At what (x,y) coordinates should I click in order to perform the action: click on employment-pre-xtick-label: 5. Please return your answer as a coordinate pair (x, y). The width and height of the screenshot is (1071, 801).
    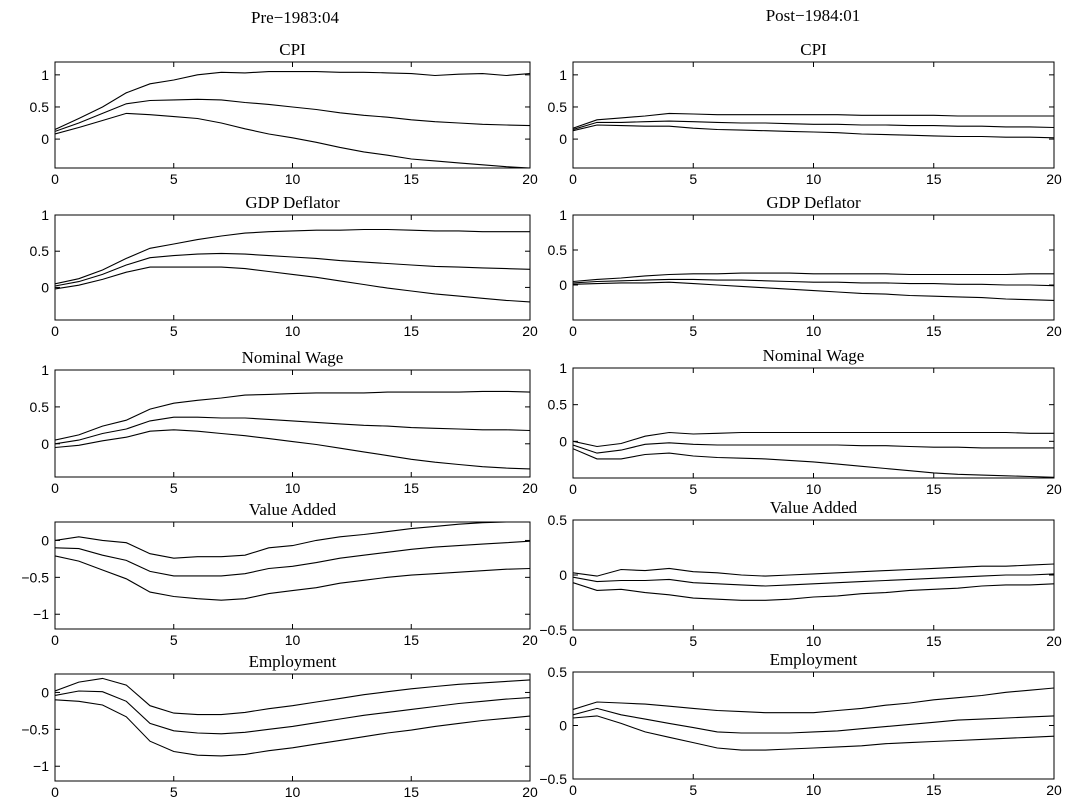
    Looking at the image, I should click on (174, 792).